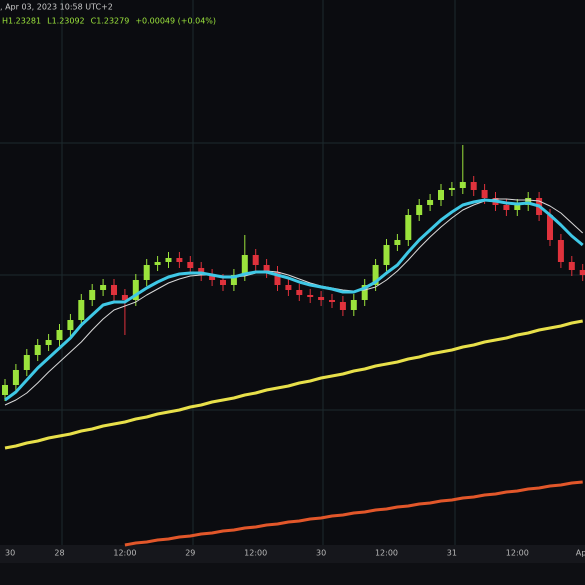 The width and height of the screenshot is (585, 585). I want to click on x-tick-label: 31, so click(452, 553).